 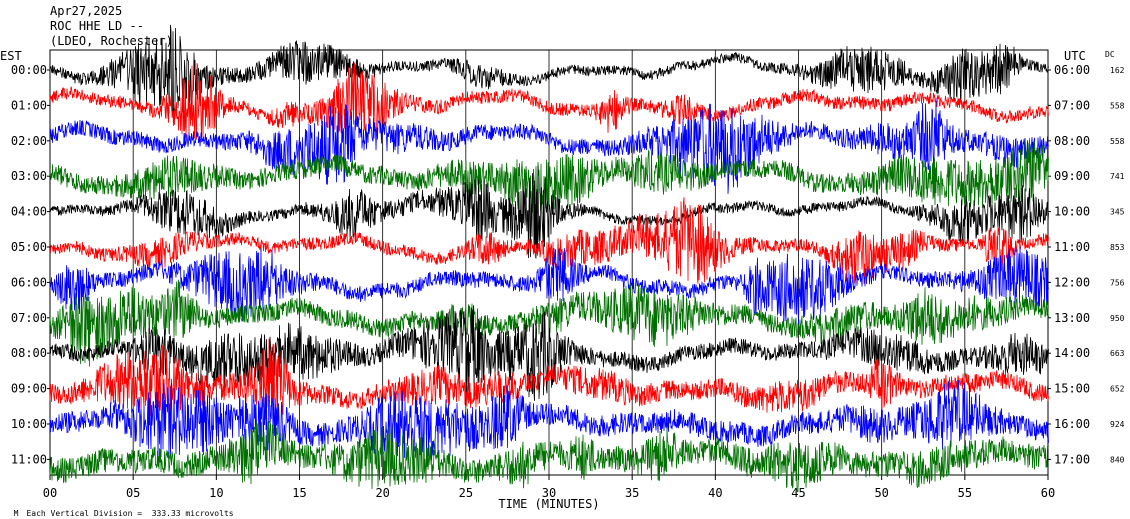 I want to click on x-tick-label: 45, so click(x=798, y=493).